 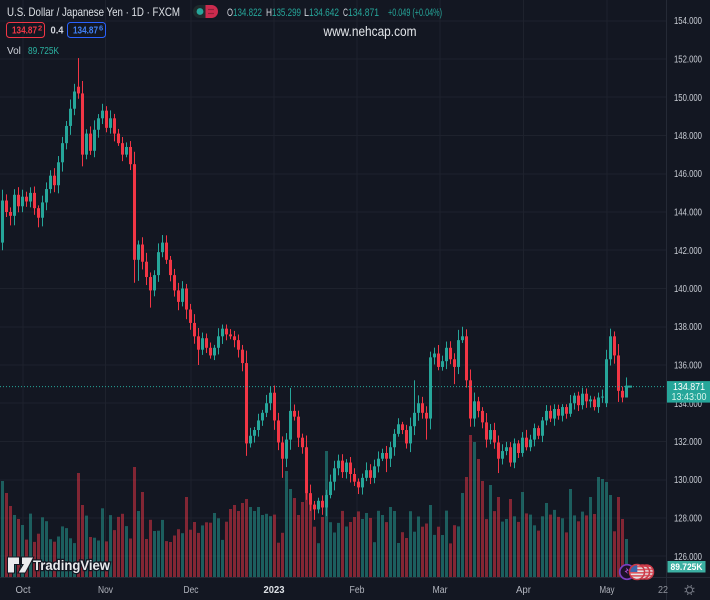 I want to click on svg-text: L, so click(x=306, y=13).